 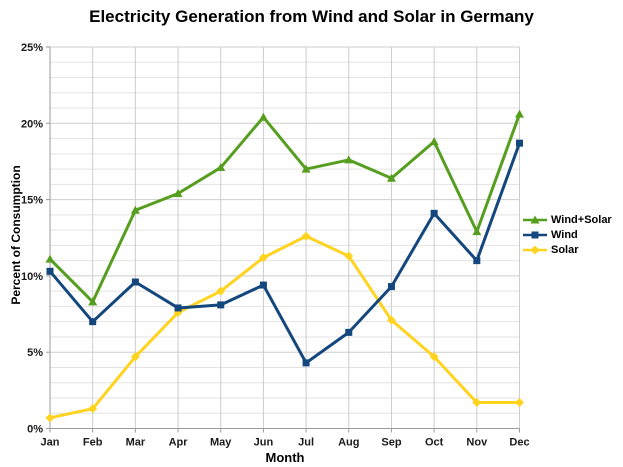 What do you see at coordinates (285, 457) in the screenshot?
I see `x-axis-title: Month` at bounding box center [285, 457].